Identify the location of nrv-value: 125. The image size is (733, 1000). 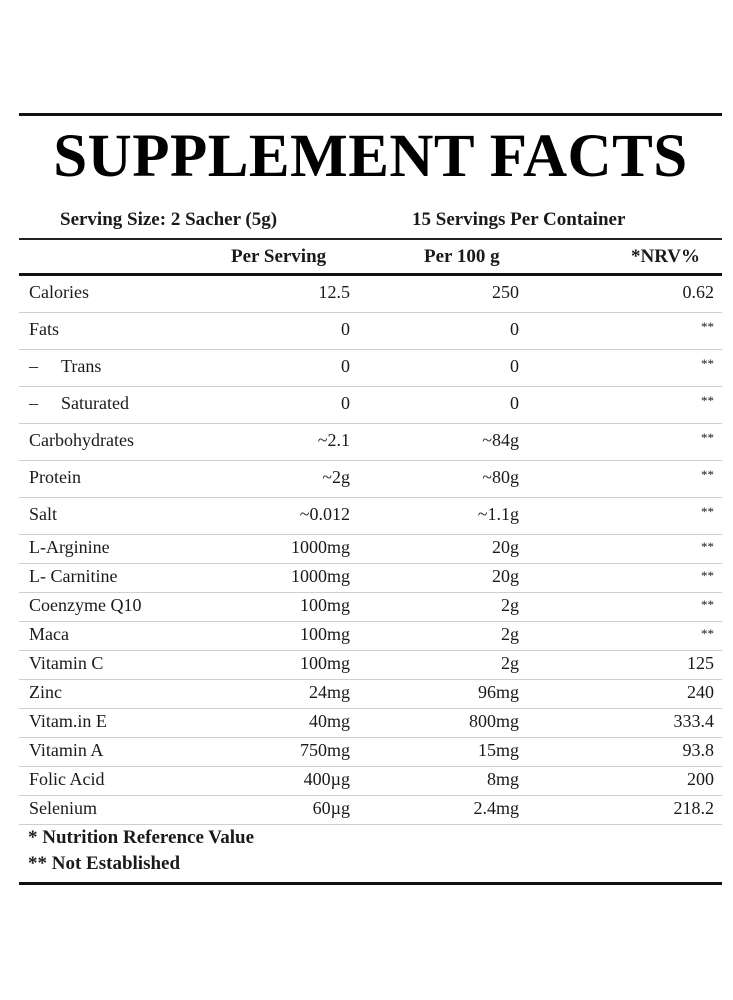
(700, 663).